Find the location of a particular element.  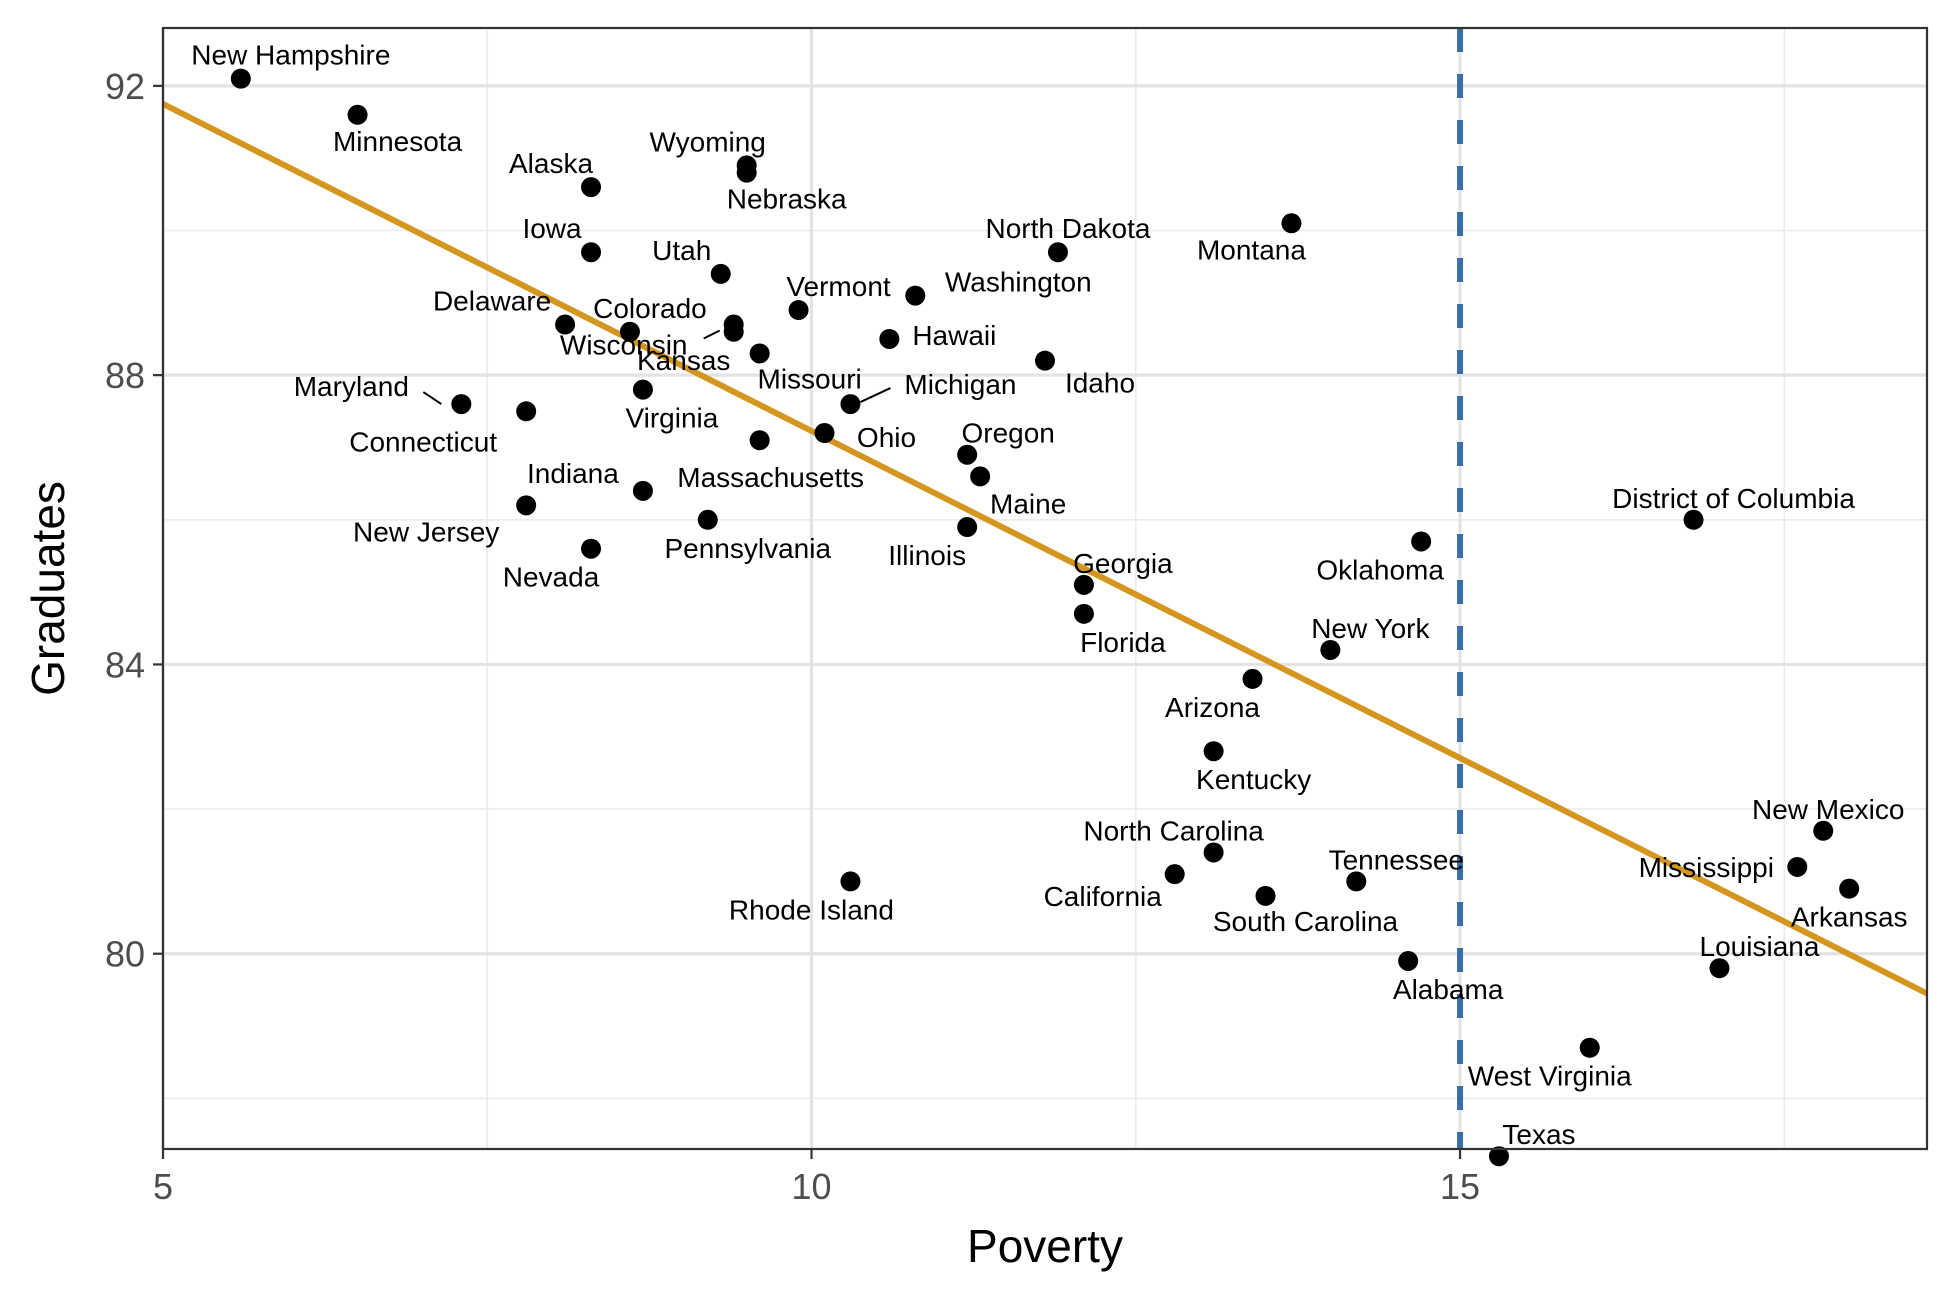

x-axis-ticks: 5 10 15 is located at coordinates (816, 1178).